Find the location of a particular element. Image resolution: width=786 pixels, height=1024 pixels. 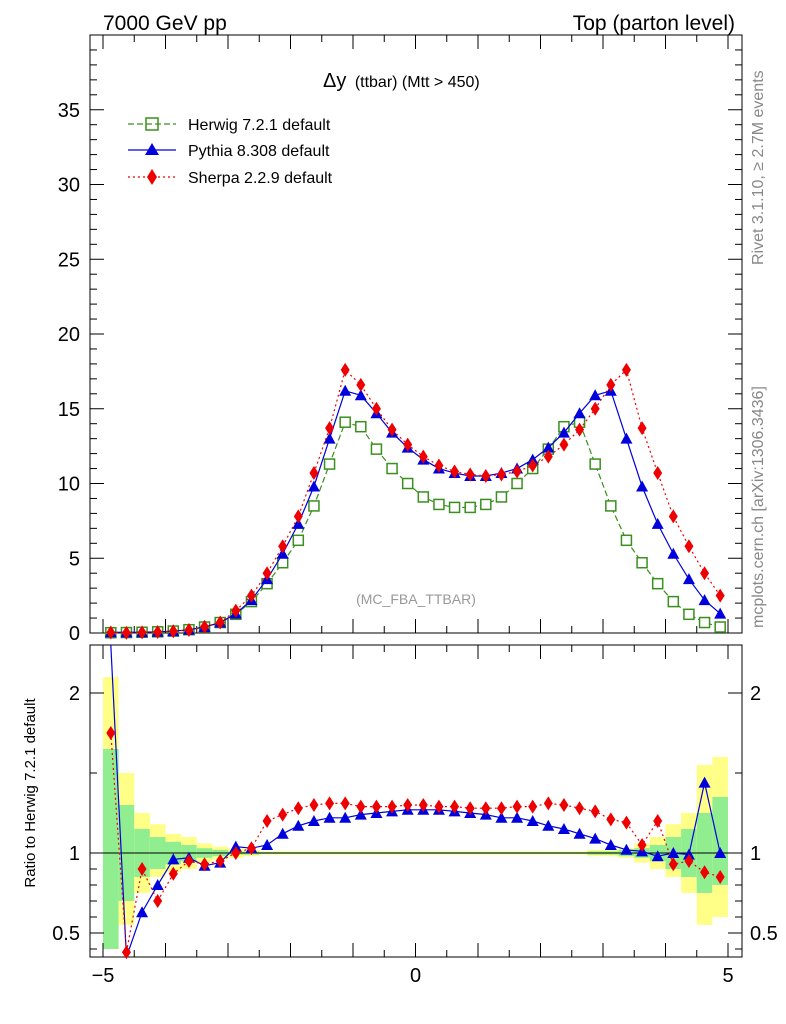

legend-marker-herwig is located at coordinates (152, 124).